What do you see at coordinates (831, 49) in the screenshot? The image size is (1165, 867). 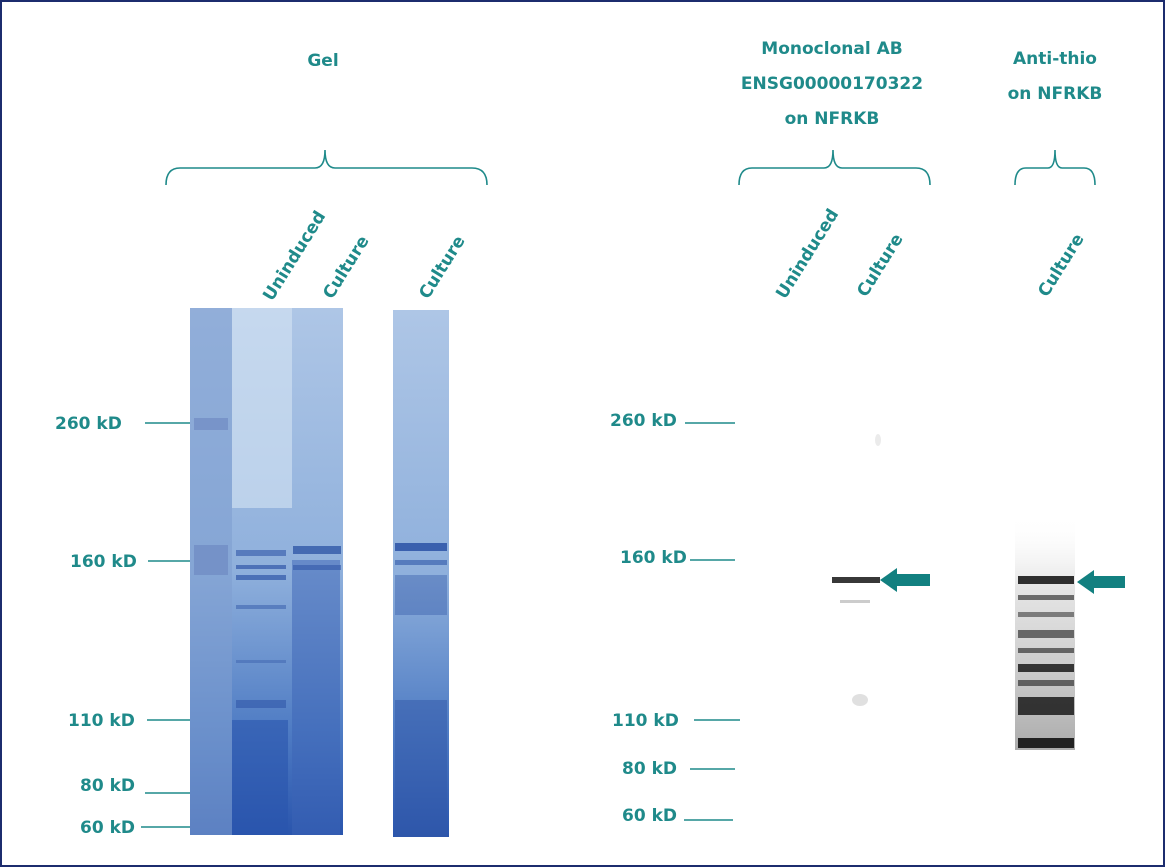 I see `panel-title: Monoclonal AB` at bounding box center [831, 49].